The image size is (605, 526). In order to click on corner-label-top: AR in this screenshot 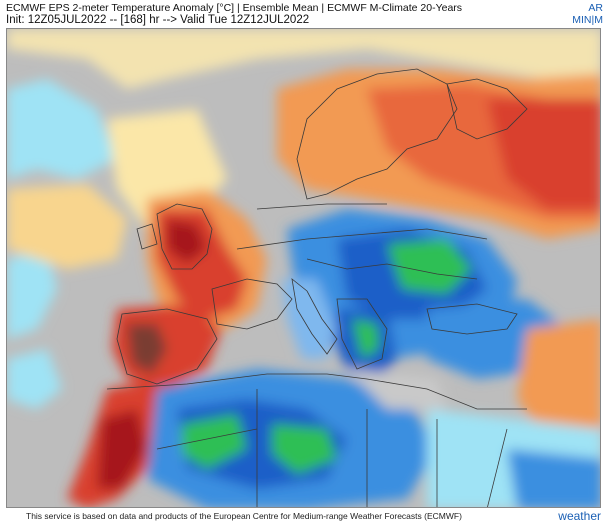, I will do `click(595, 8)`.